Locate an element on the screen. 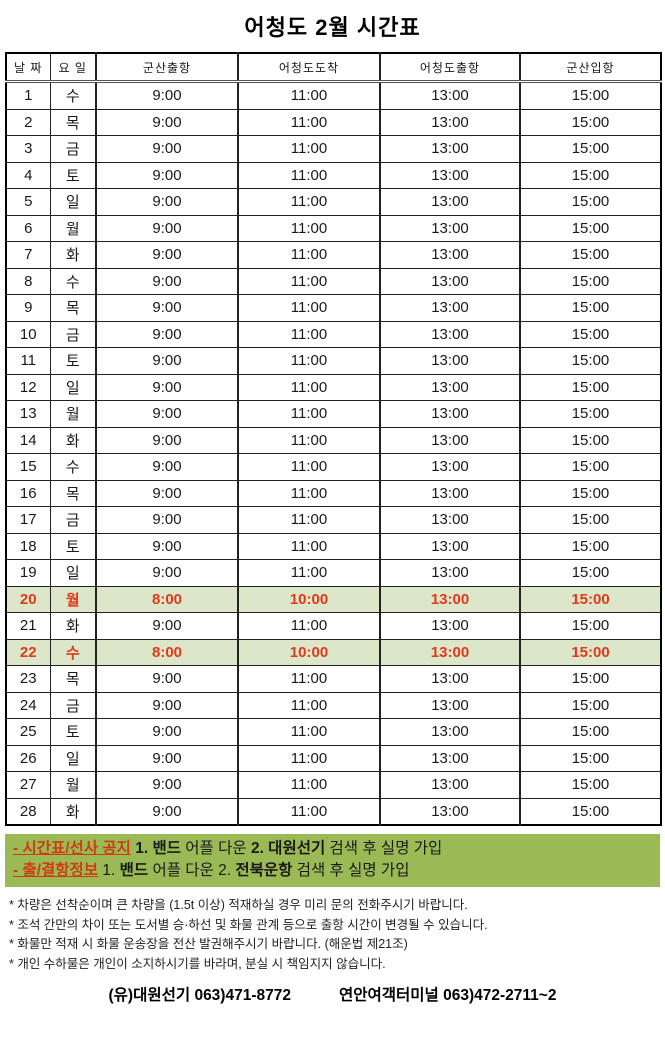  notice-segment: 1. is located at coordinates (109, 870).